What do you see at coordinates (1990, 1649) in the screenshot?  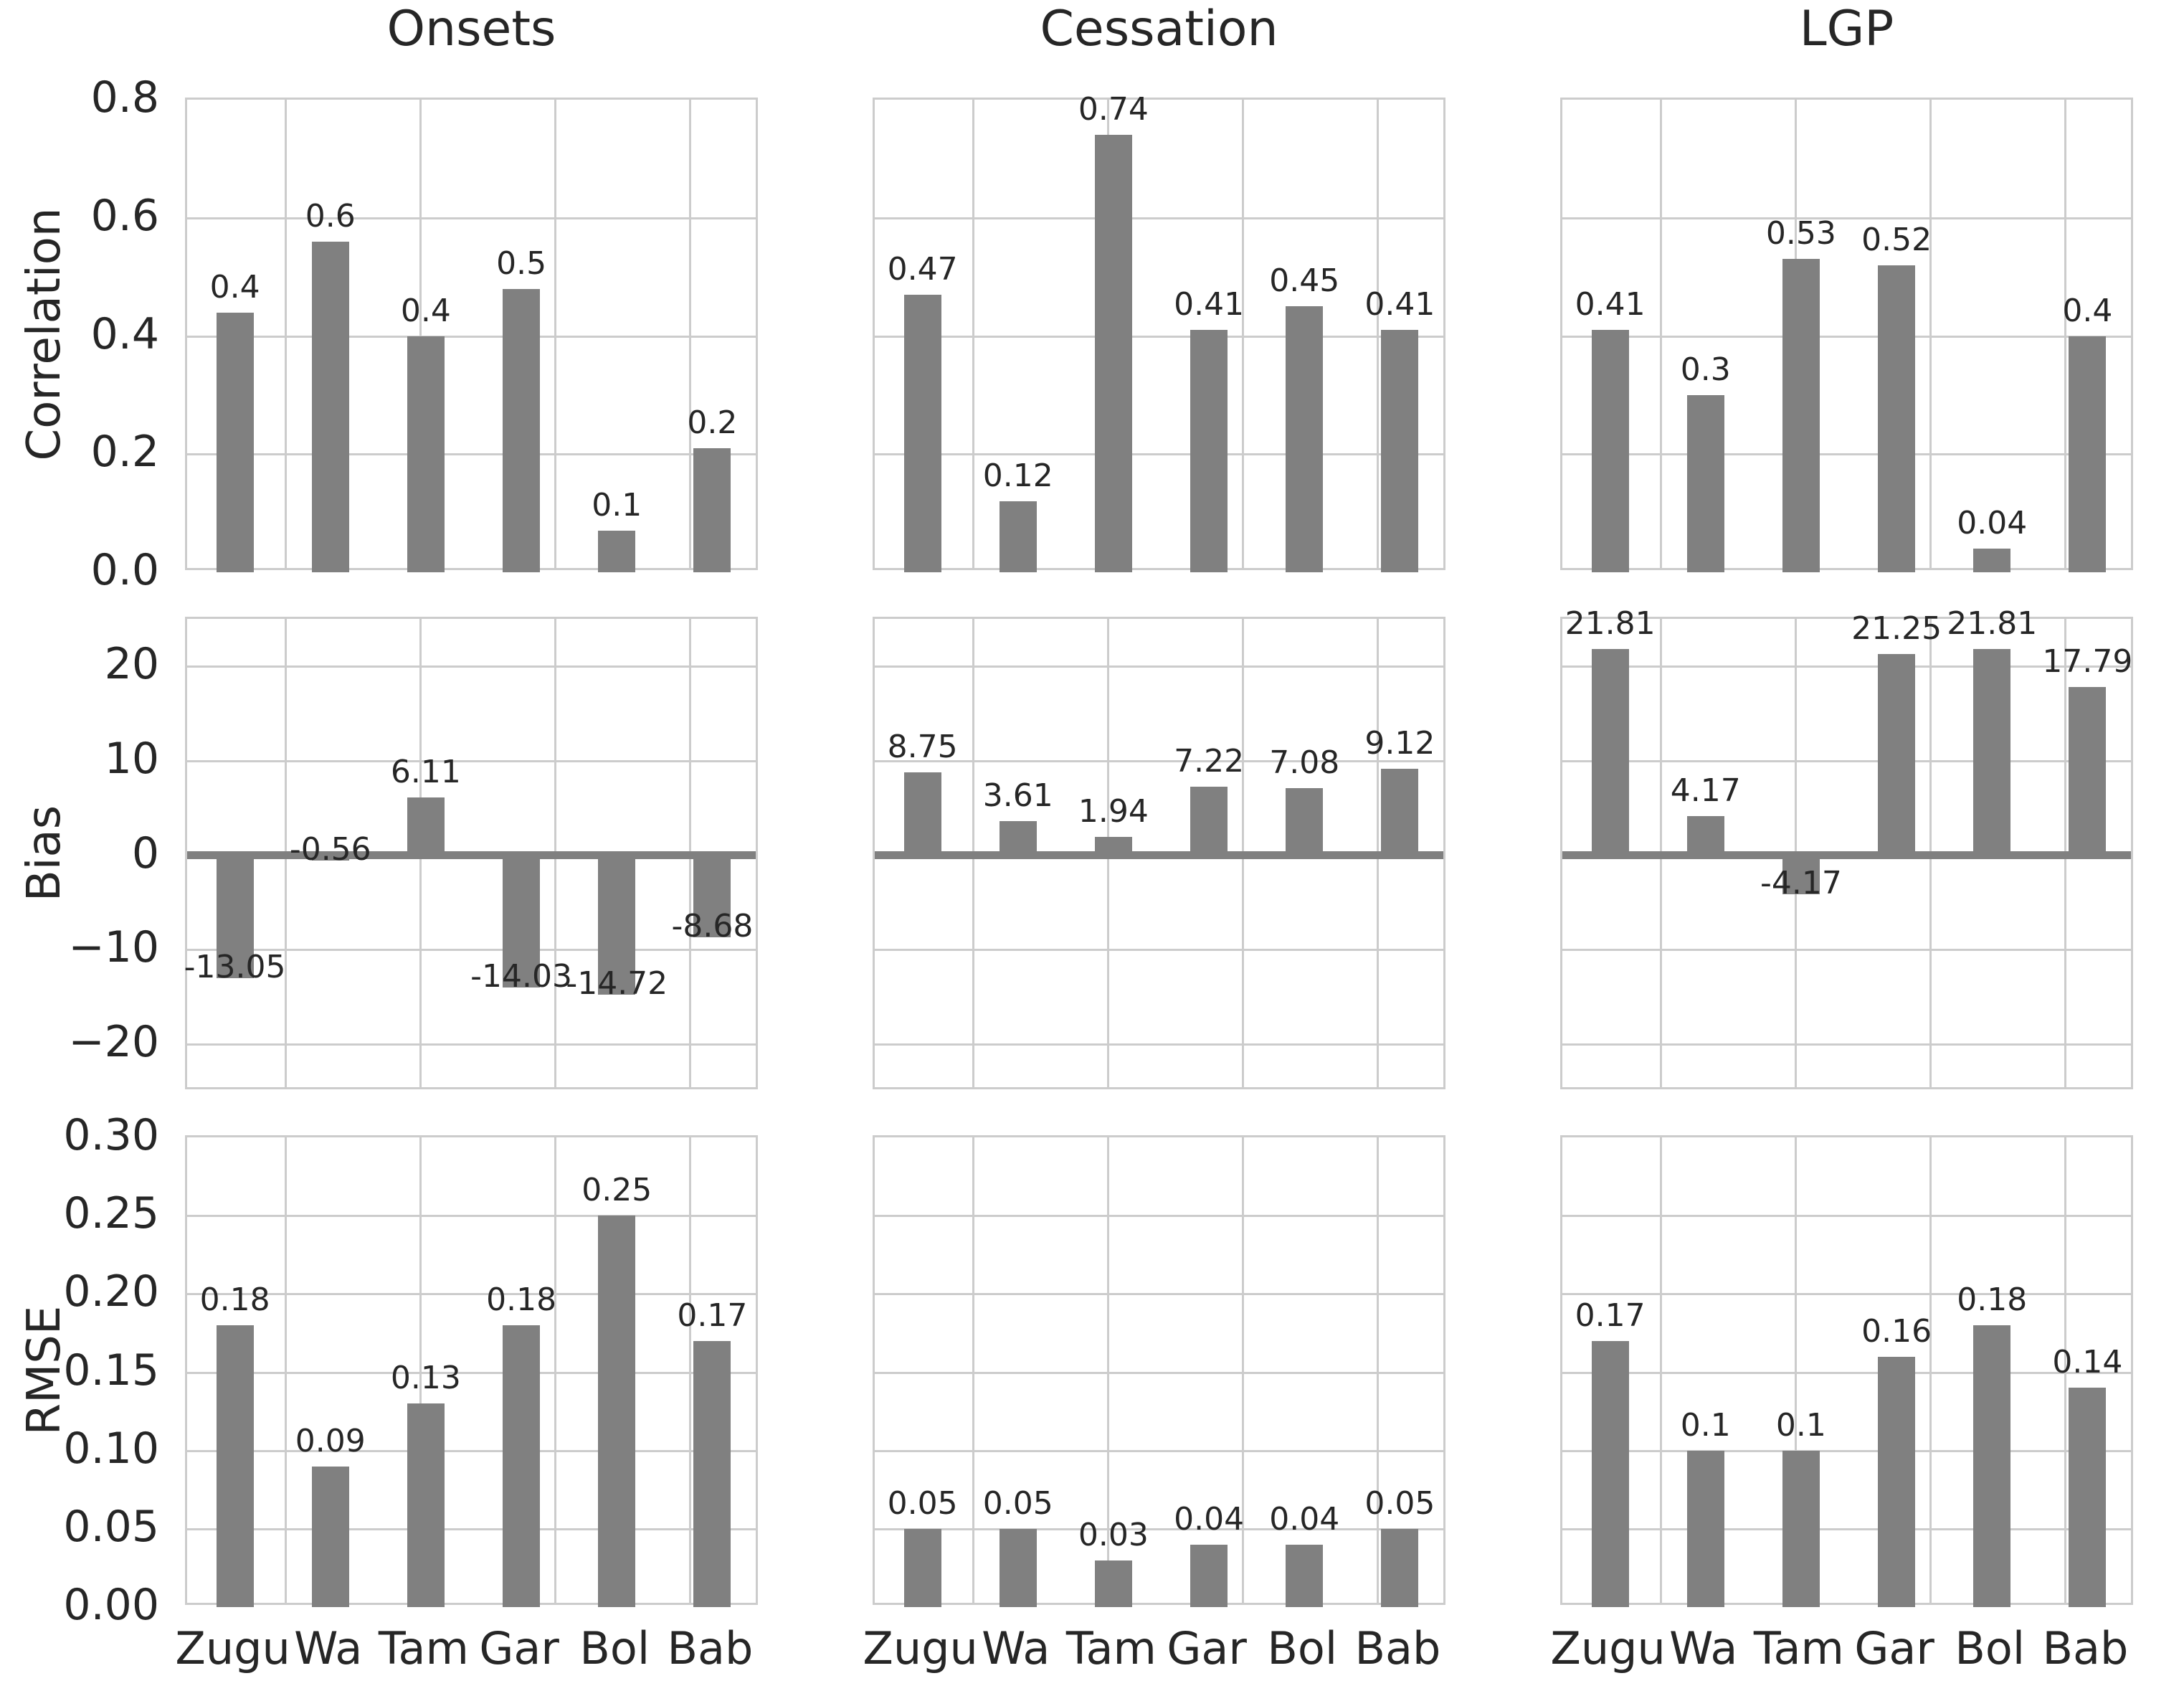 I see `x-tick-label-bol: Bol` at bounding box center [1990, 1649].